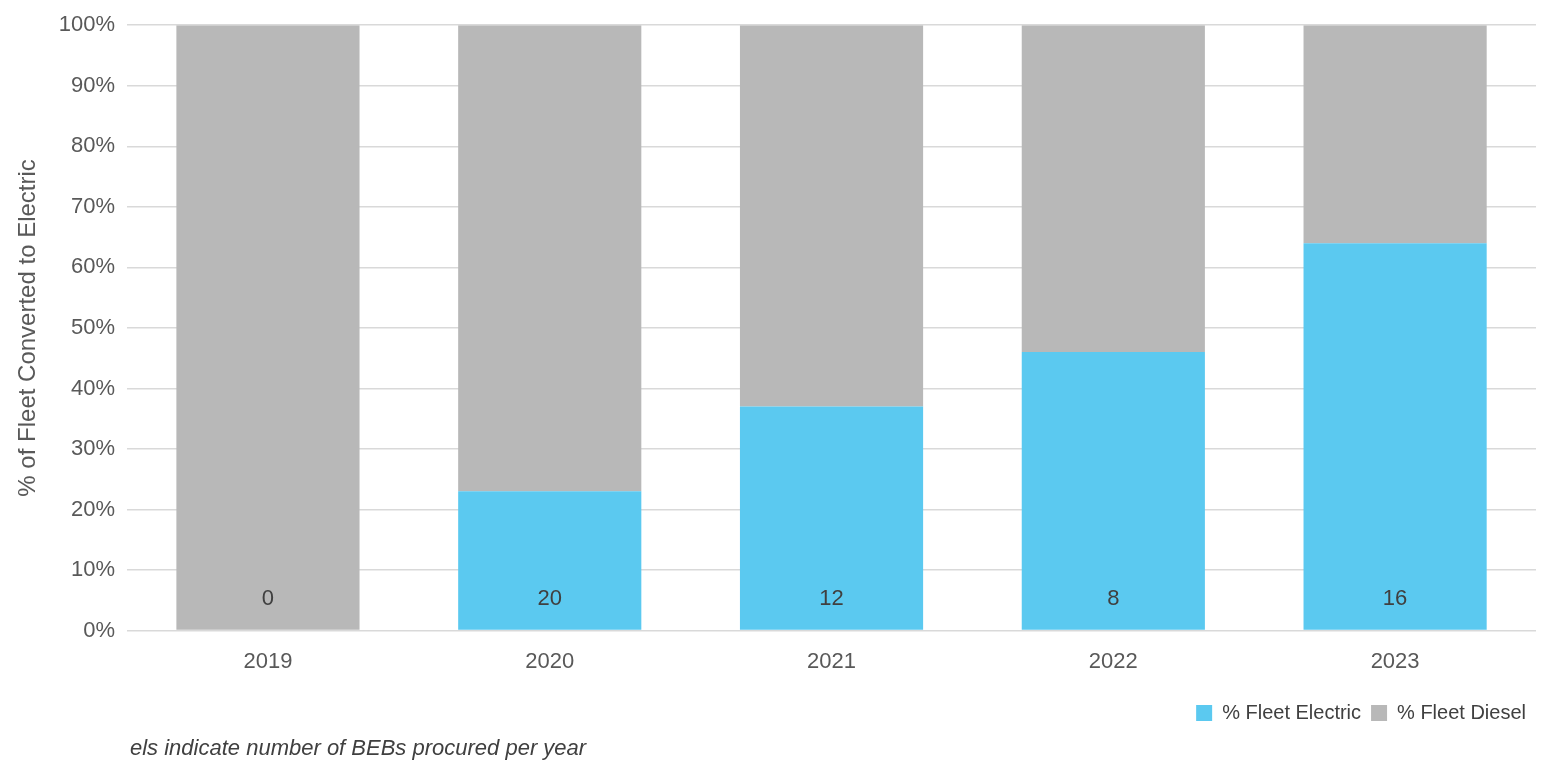  Describe the element at coordinates (1113, 660) in the screenshot. I see `x-tick-label: 2022` at that location.